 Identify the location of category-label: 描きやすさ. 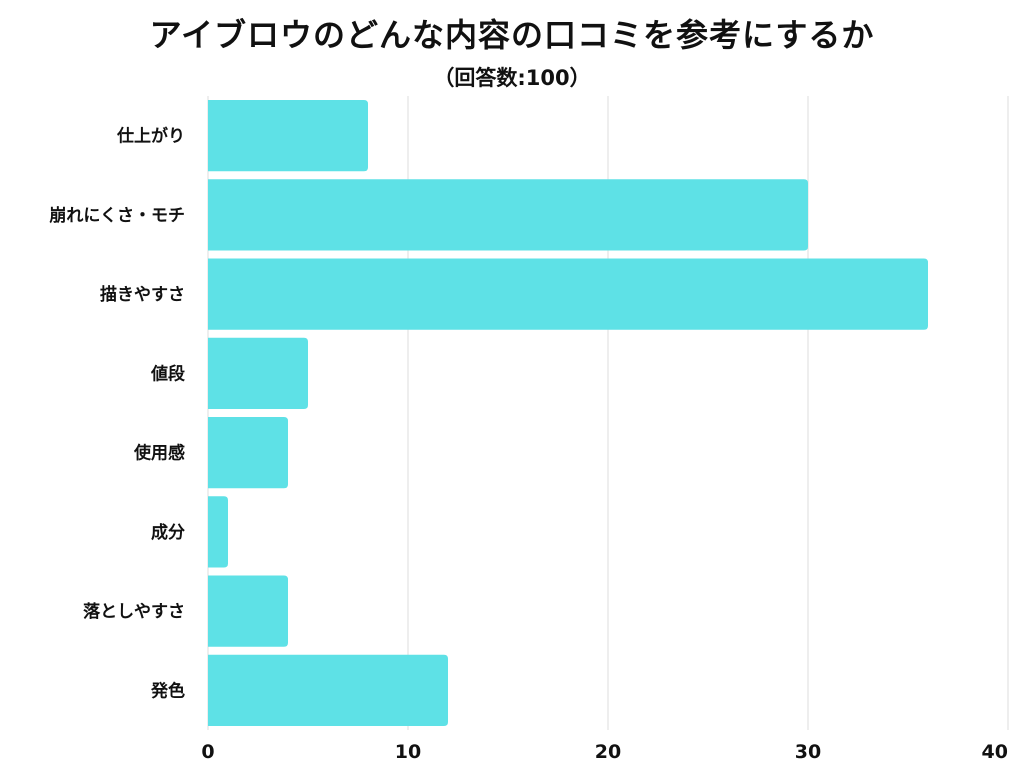
(142, 294).